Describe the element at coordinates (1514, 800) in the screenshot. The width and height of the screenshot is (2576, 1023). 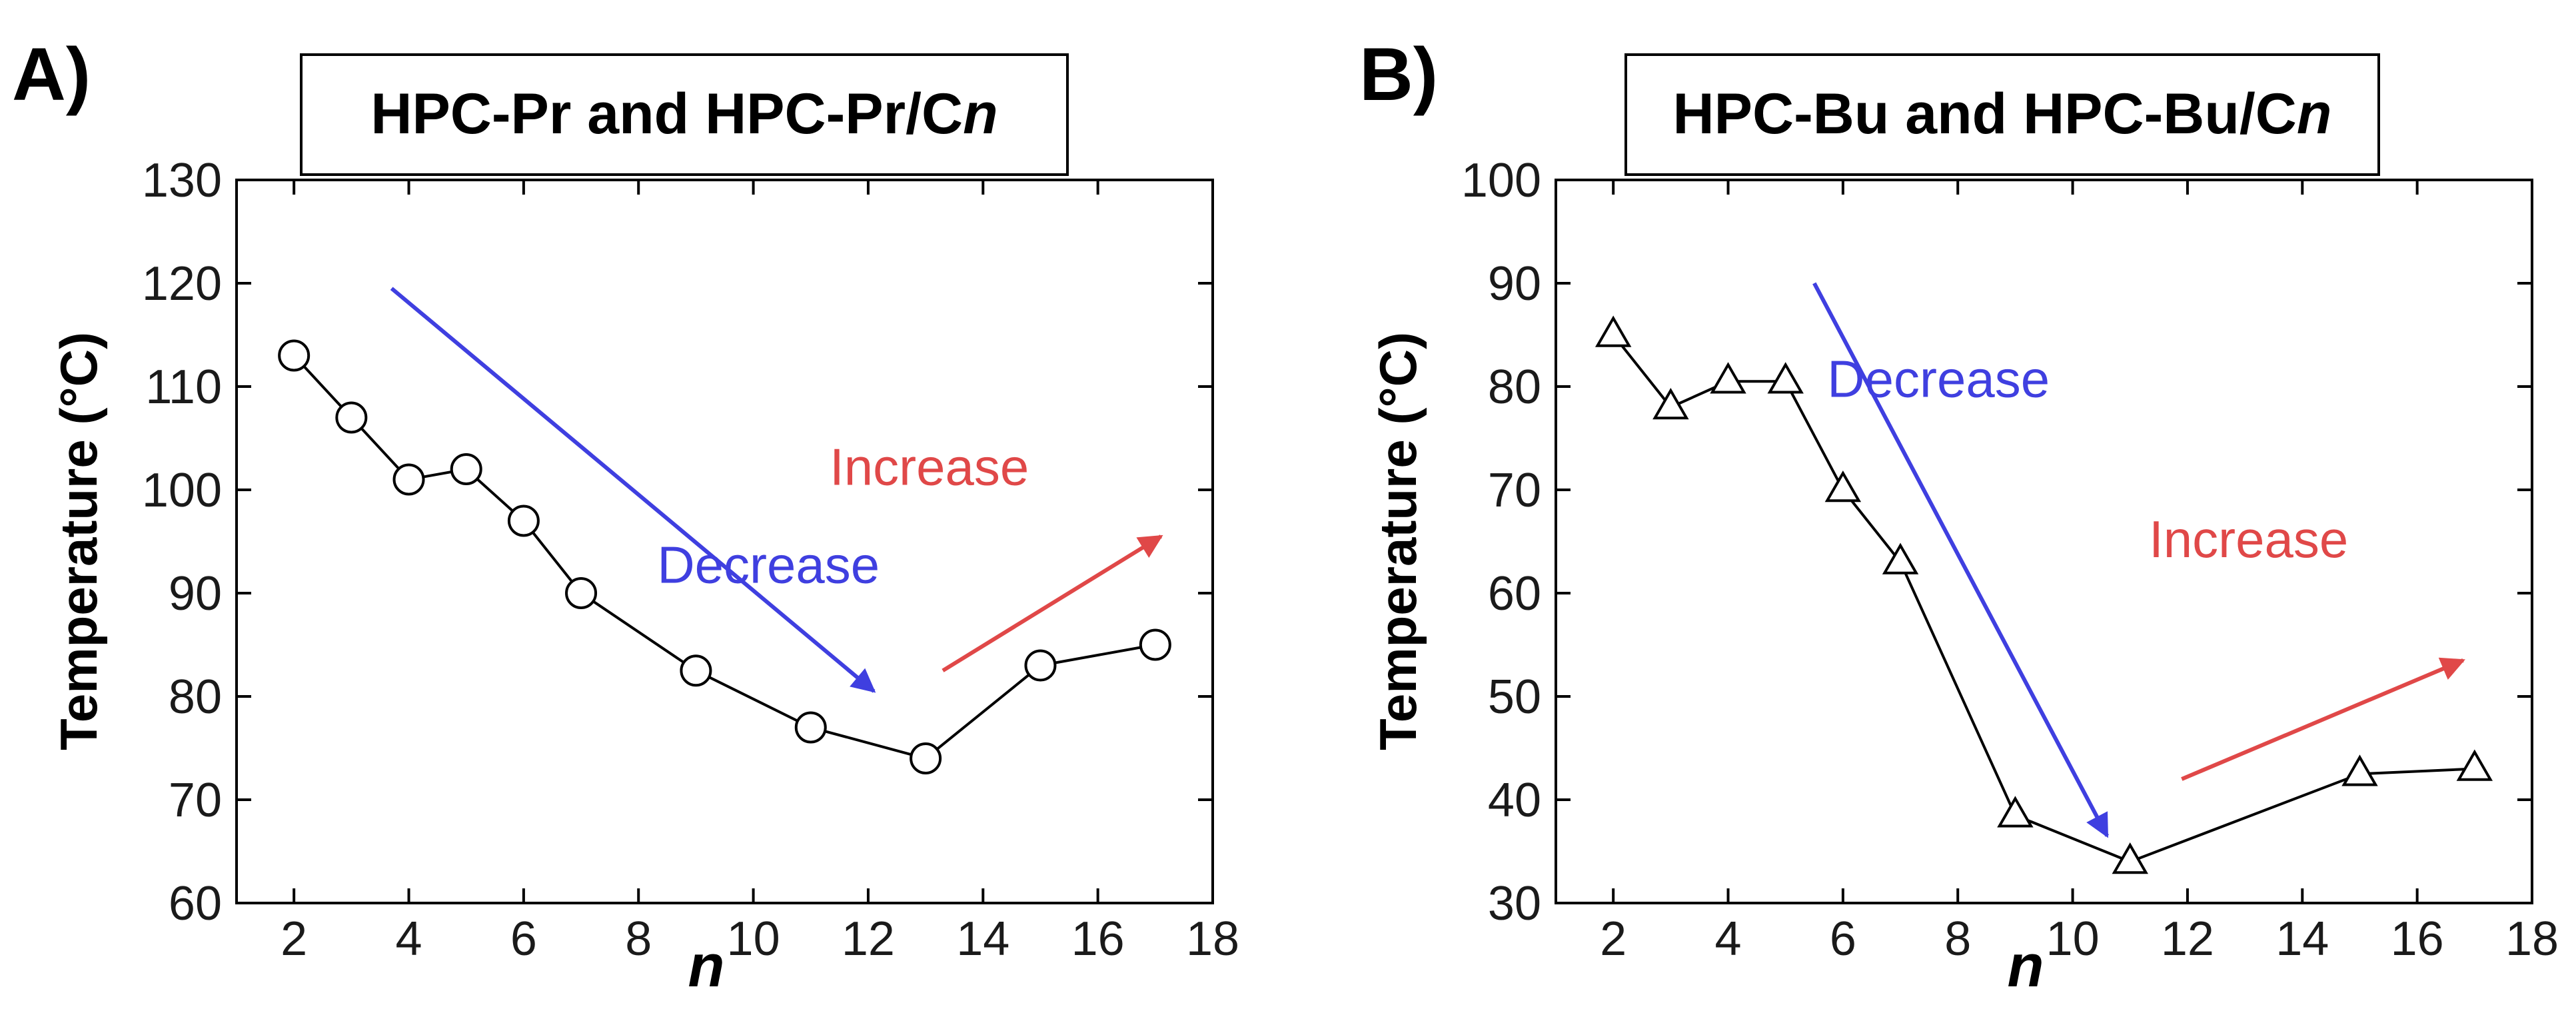
I see `y-tick-label: 40` at that location.